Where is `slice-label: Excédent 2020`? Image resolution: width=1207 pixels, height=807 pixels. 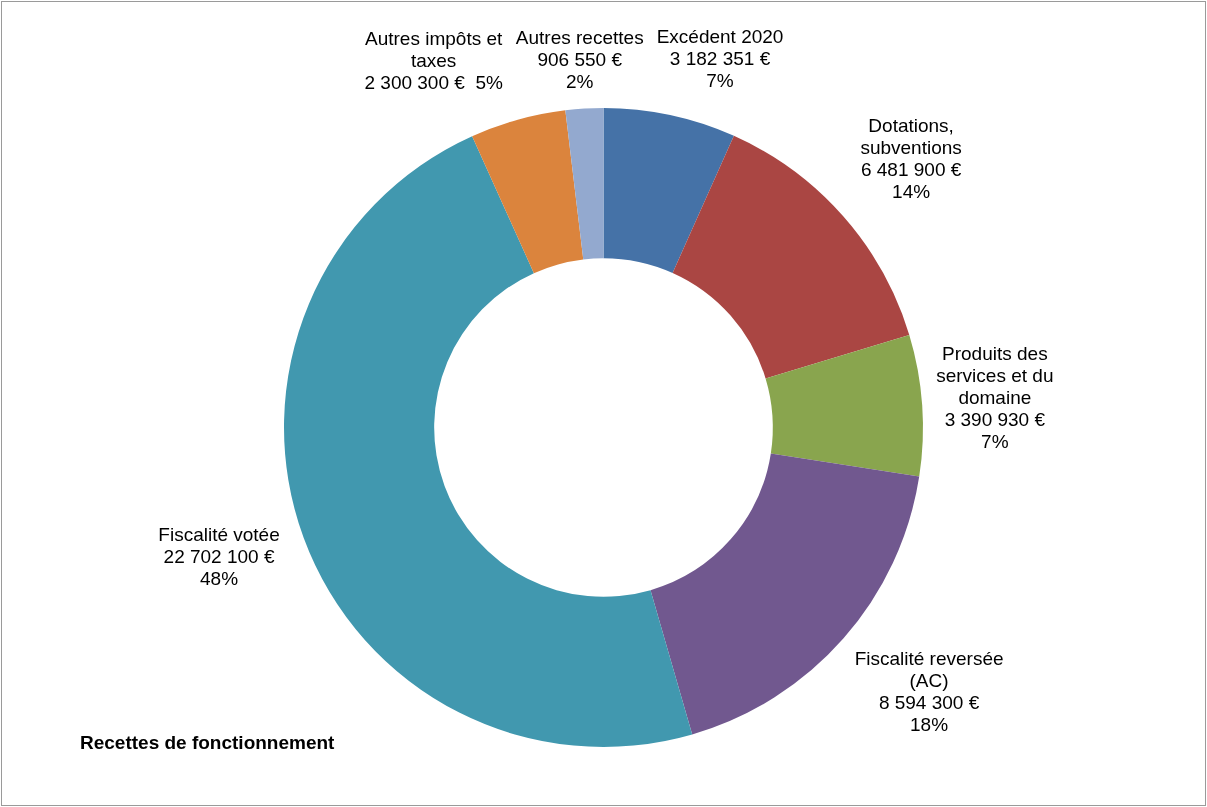 slice-label: Excédent 2020 is located at coordinates (720, 36).